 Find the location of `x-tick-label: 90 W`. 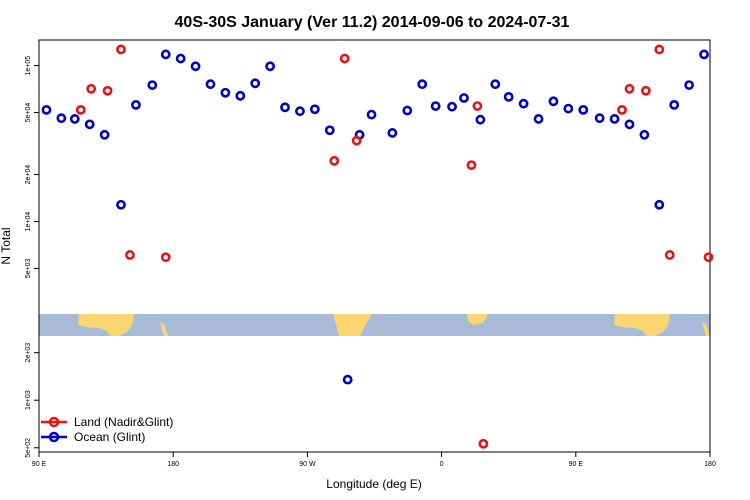

x-tick-label: 90 W is located at coordinates (307, 464).